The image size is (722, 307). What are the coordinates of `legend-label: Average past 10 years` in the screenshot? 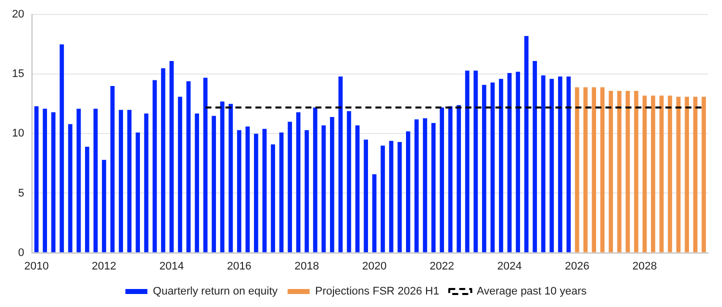 It's located at (532, 292).